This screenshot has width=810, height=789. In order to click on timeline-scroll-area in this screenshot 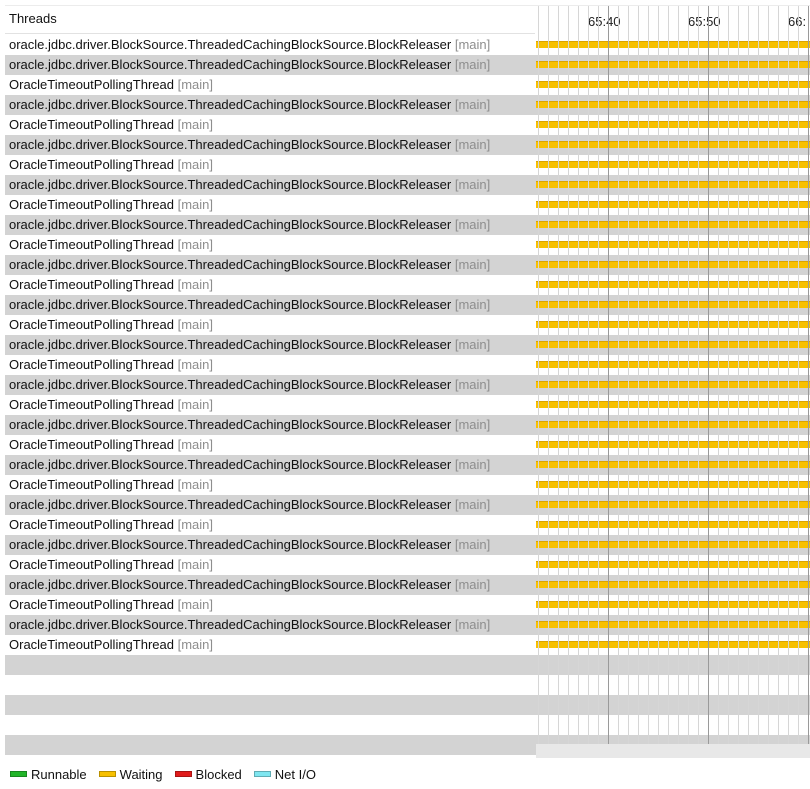, I will do `click(673, 751)`.